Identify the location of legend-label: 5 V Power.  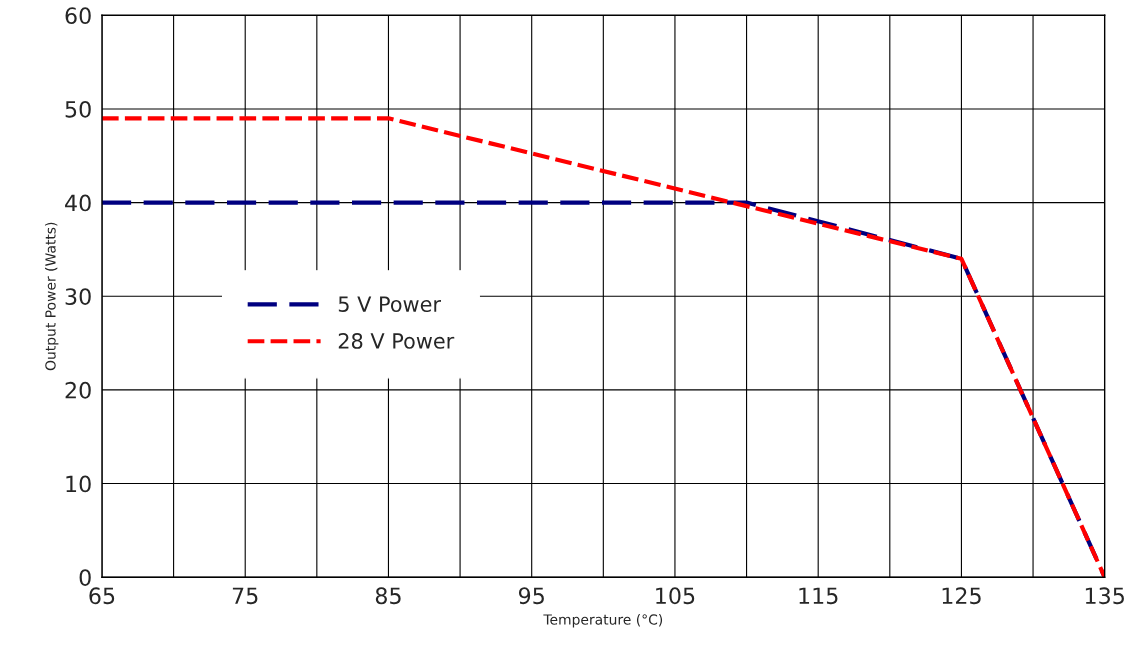
(389, 304).